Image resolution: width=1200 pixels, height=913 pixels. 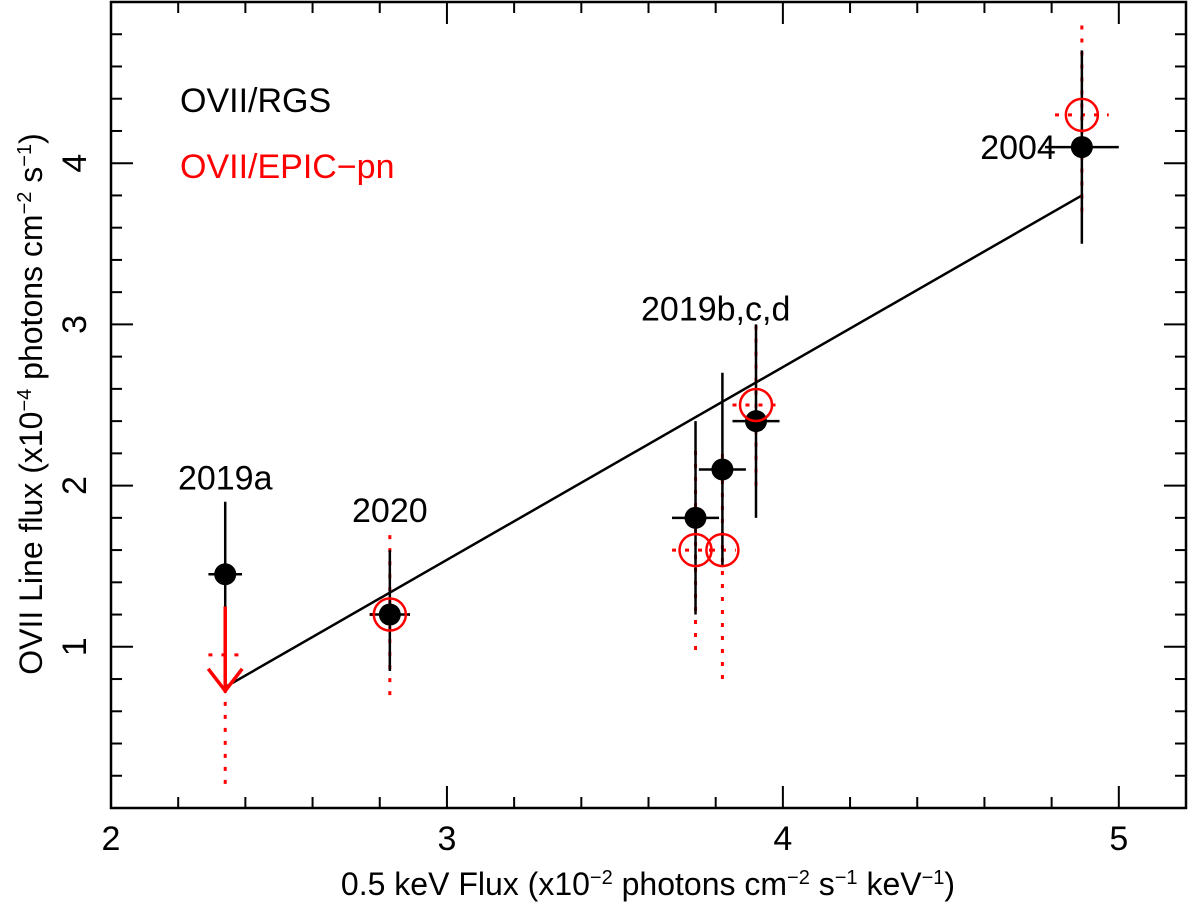 What do you see at coordinates (111, 839) in the screenshot?
I see `x-tick-label: 2` at bounding box center [111, 839].